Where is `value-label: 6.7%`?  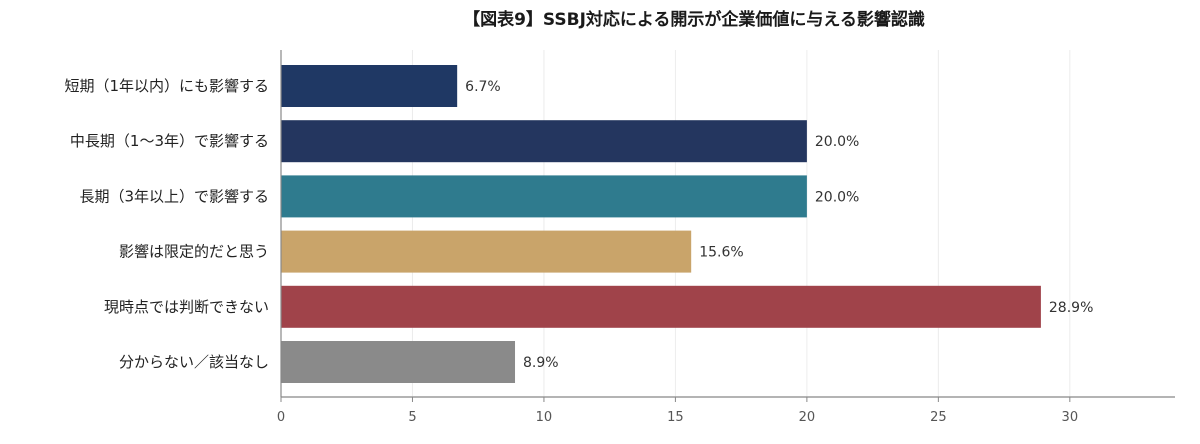 value-label: 6.7% is located at coordinates (483, 87).